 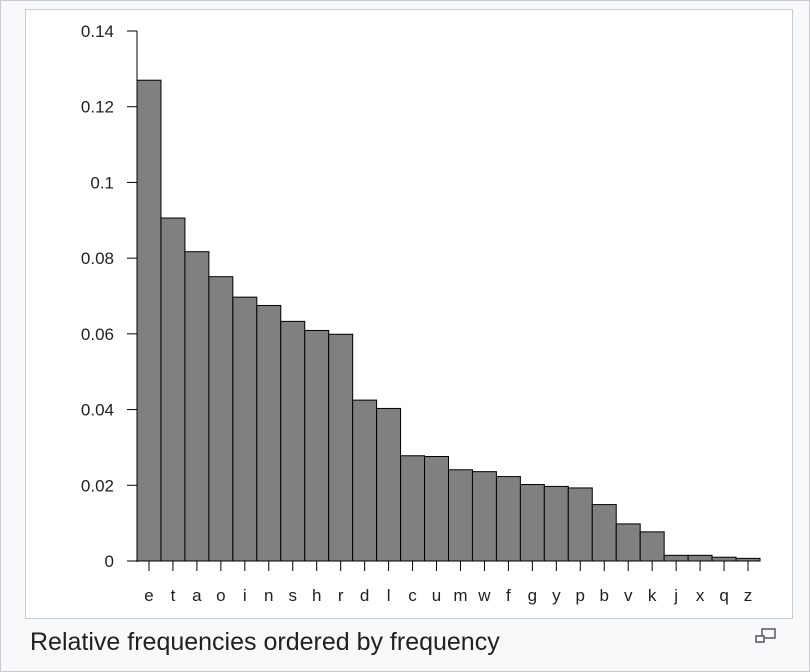 I want to click on x-tick-label-f: f, so click(x=508, y=595).